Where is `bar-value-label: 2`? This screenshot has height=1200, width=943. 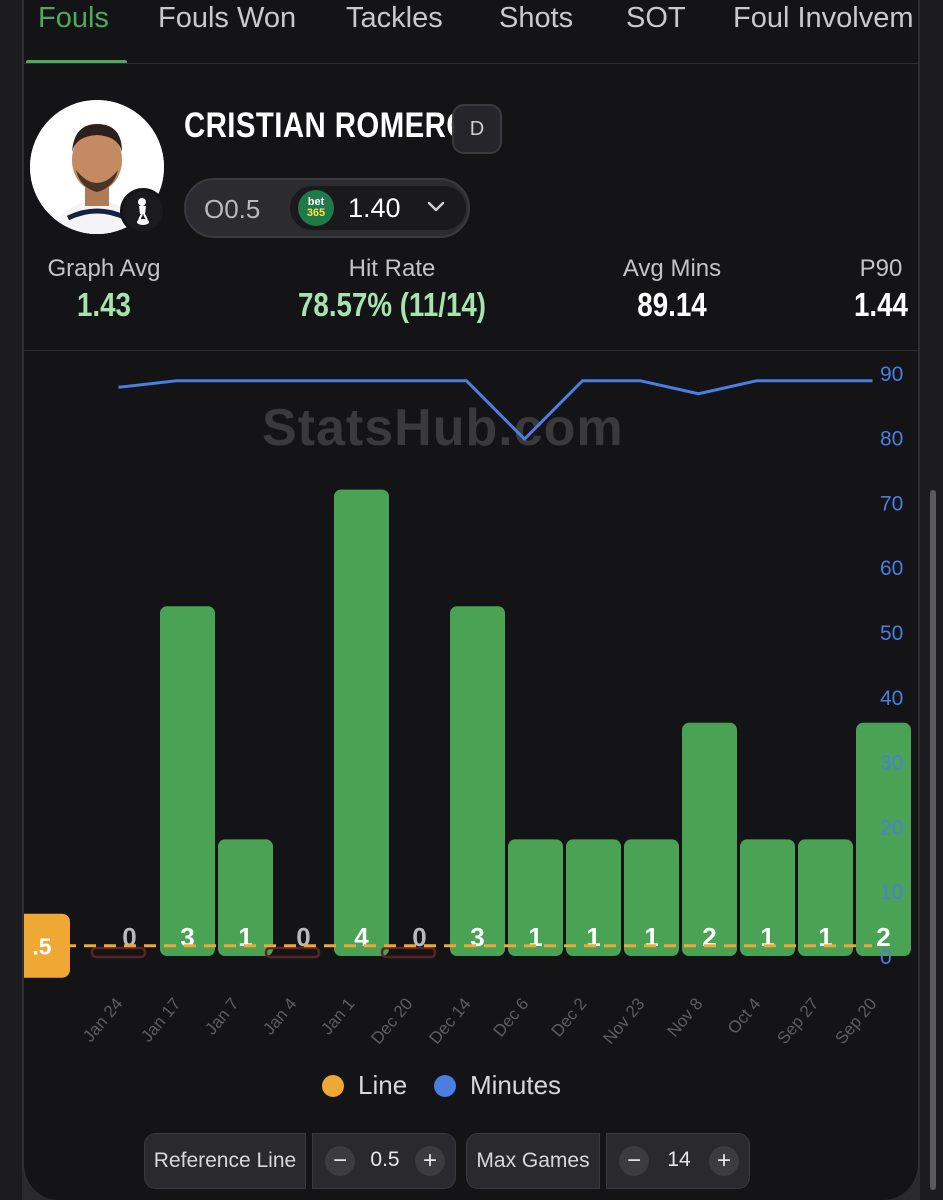
bar-value-label: 2 is located at coordinates (709, 937).